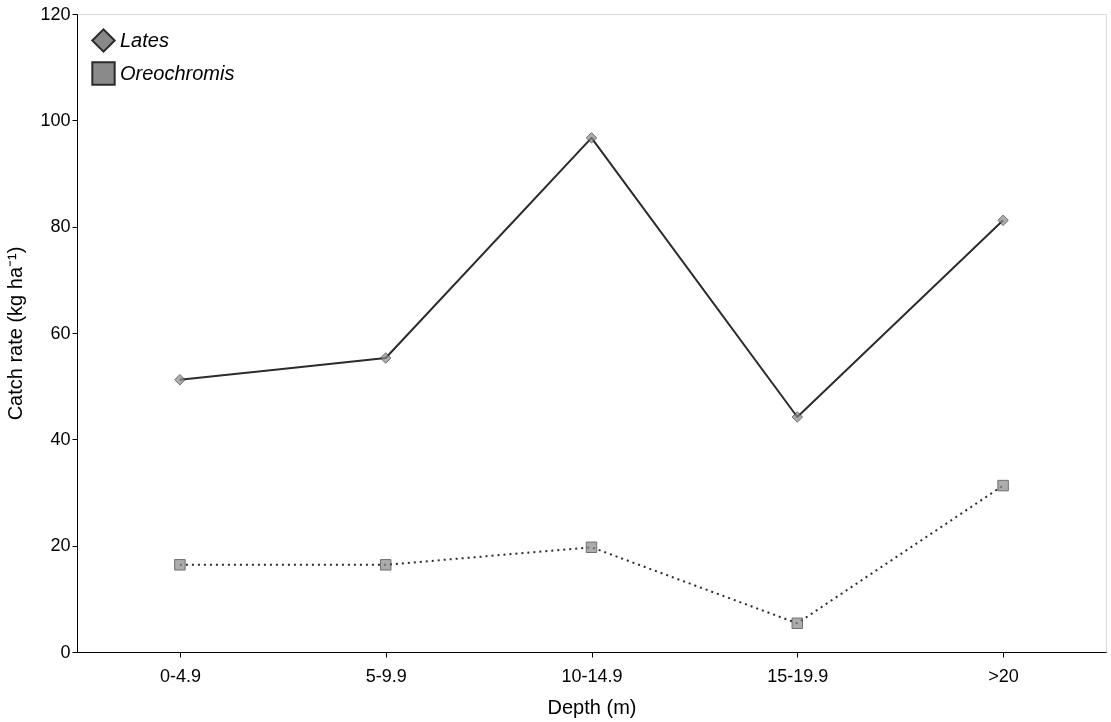 This screenshot has height=722, width=1111. I want to click on y-tick-label: 100, so click(55, 119).